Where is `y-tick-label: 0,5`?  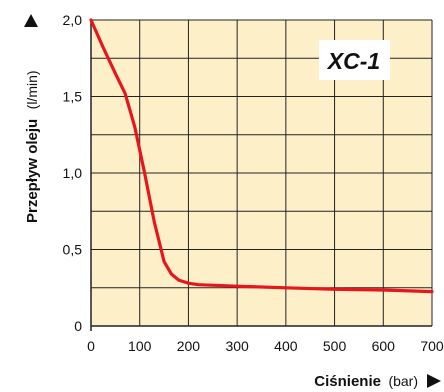
y-tick-label: 0,5 is located at coordinates (73, 250).